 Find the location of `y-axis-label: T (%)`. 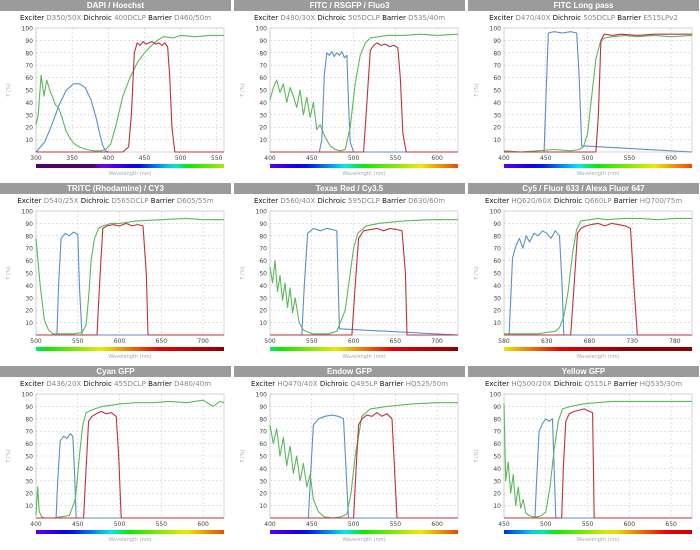

y-axis-label: T (%) is located at coordinates (9, 456).